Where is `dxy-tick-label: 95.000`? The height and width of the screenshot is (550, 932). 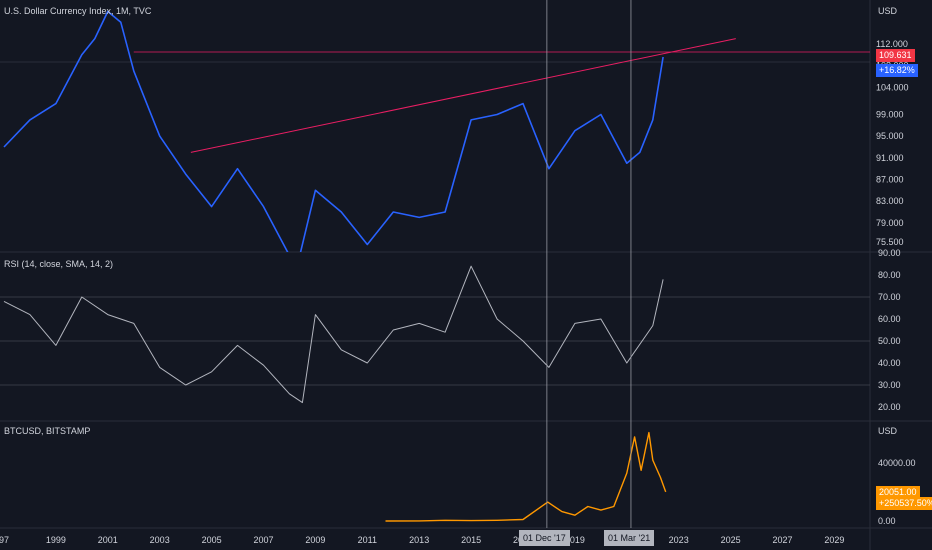
dxy-tick-label: 95.000 is located at coordinates (890, 136).